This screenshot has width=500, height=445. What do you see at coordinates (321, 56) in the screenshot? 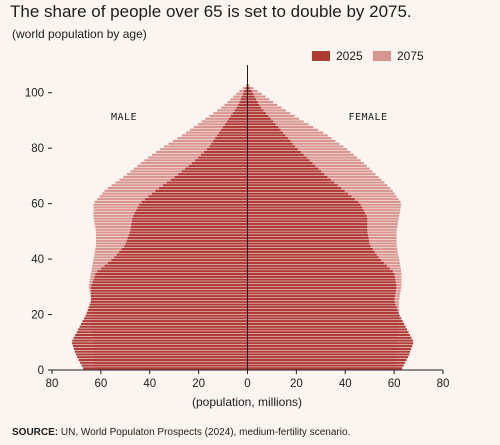
I see `legend-swatch-2025` at bounding box center [321, 56].